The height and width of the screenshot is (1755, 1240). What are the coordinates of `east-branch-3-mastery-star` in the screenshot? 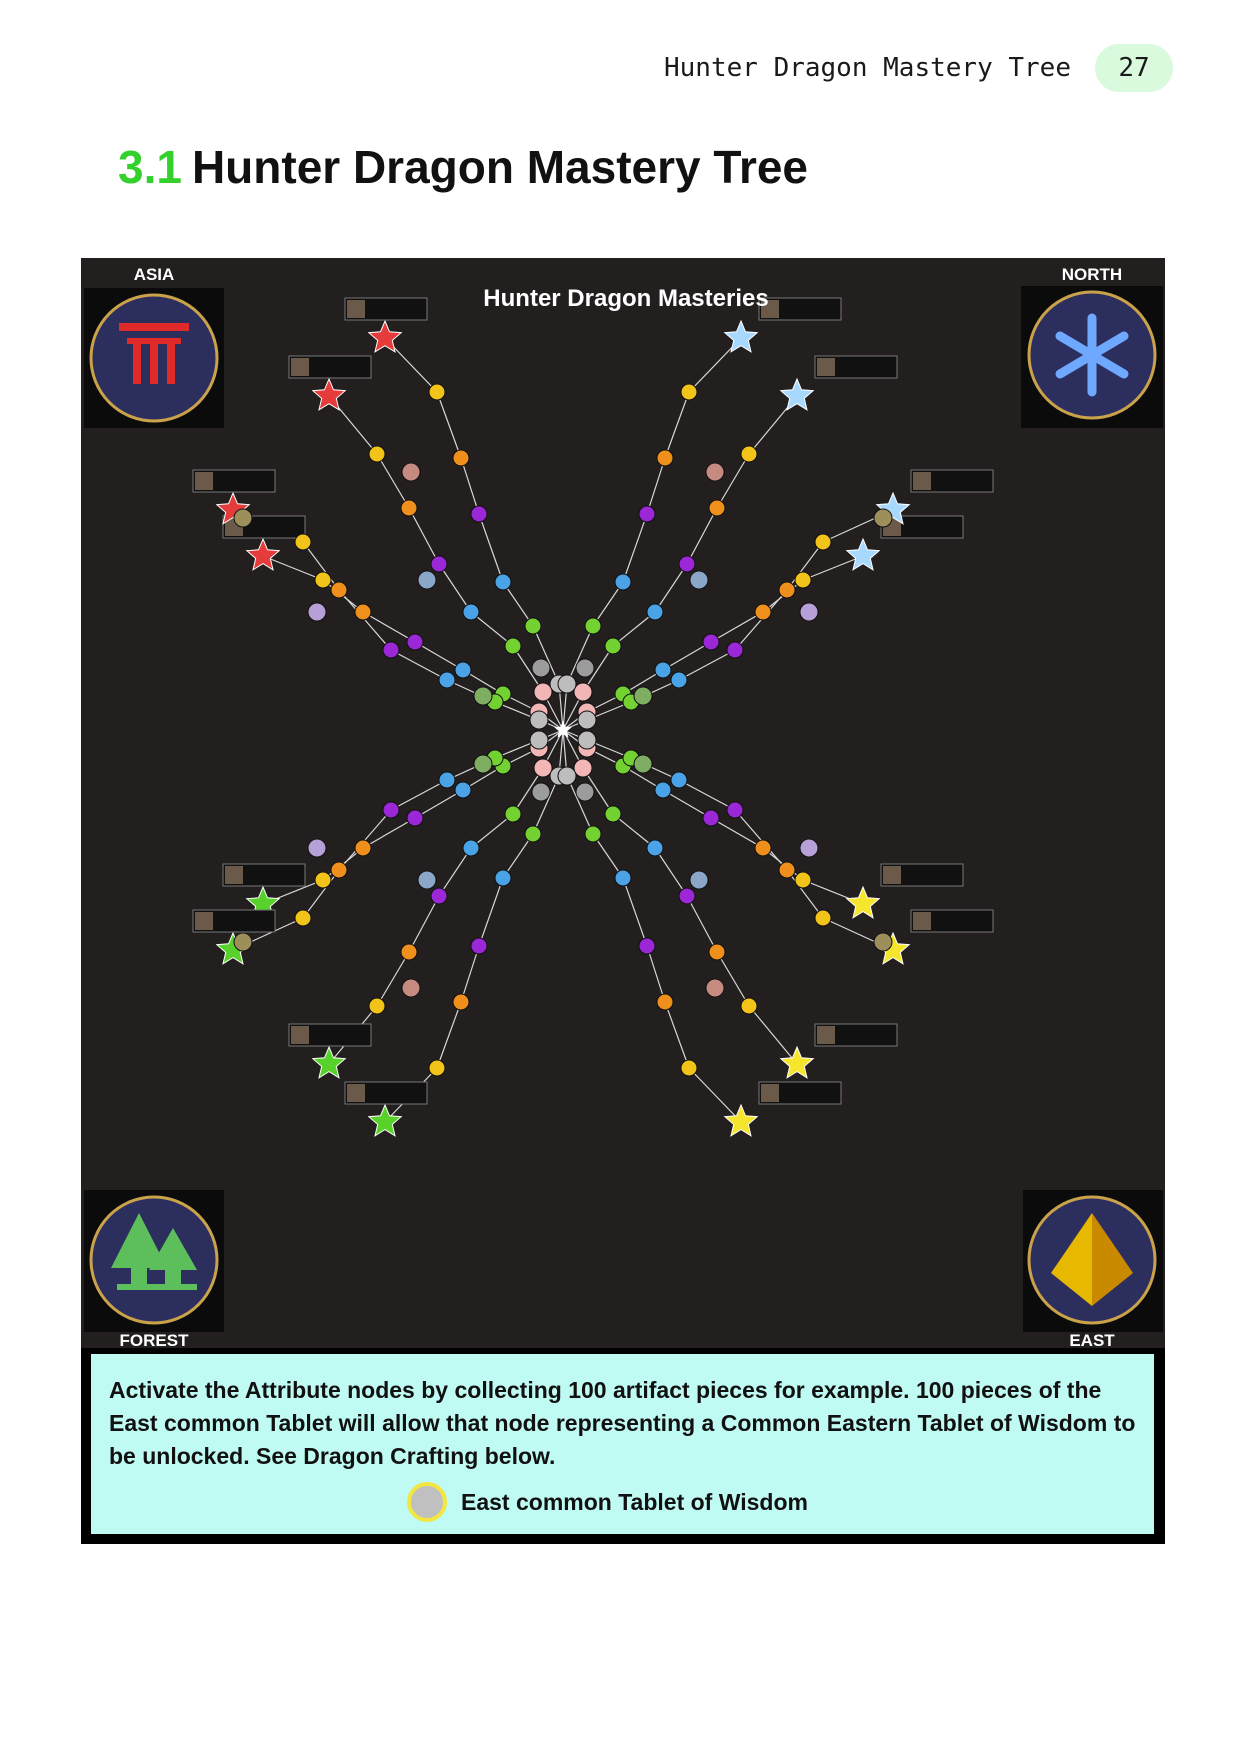 It's located at (741, 1120).